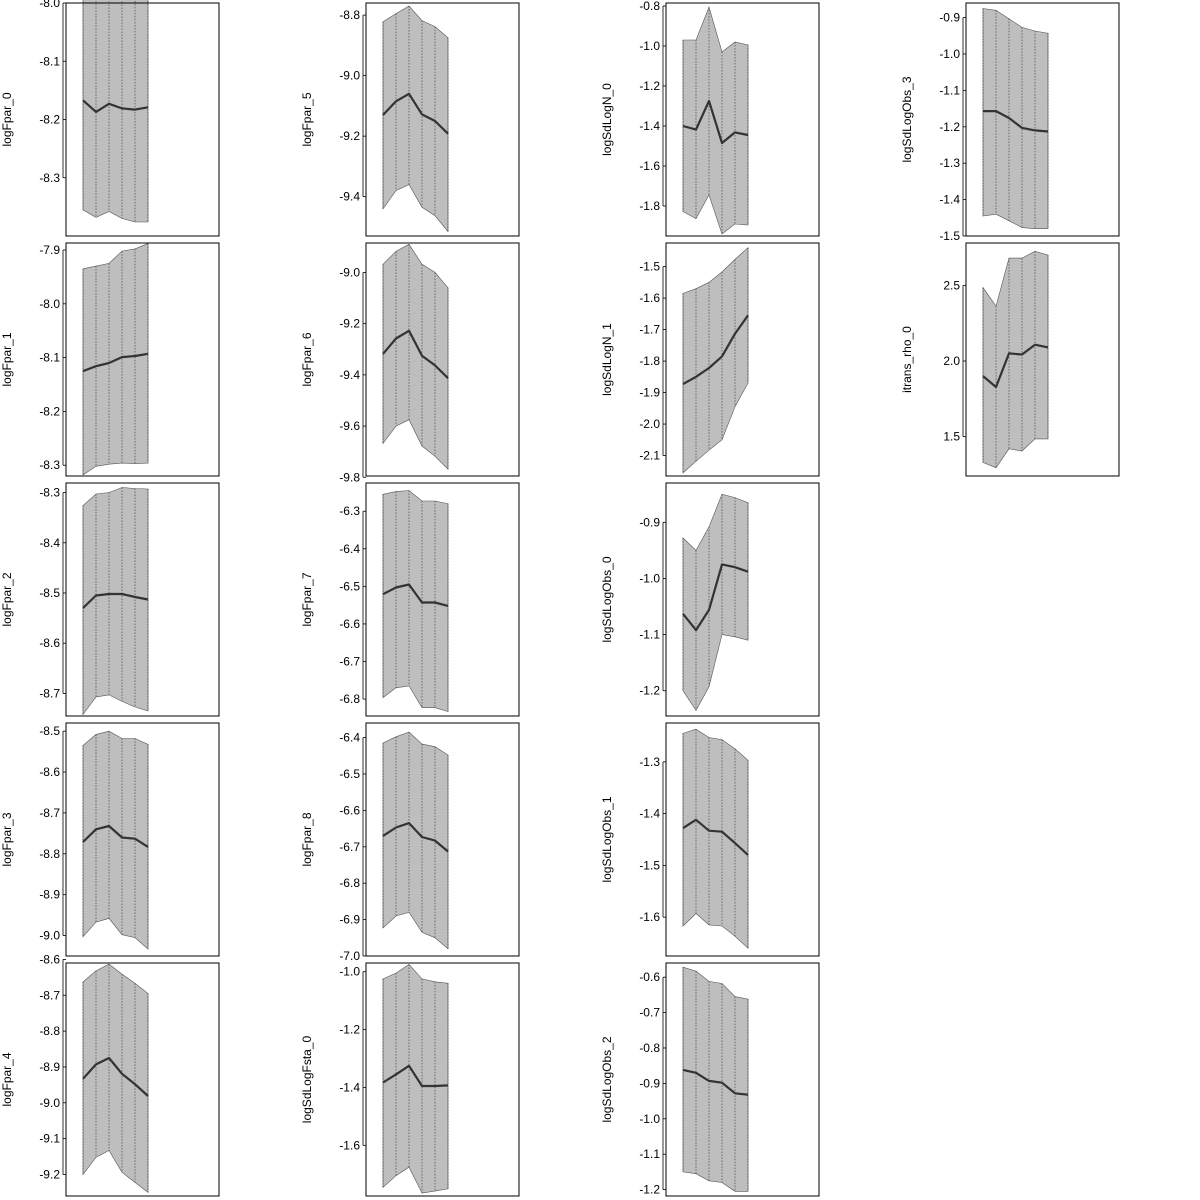  Describe the element at coordinates (349, 511) in the screenshot. I see `y-tick-label: -6.3` at that location.